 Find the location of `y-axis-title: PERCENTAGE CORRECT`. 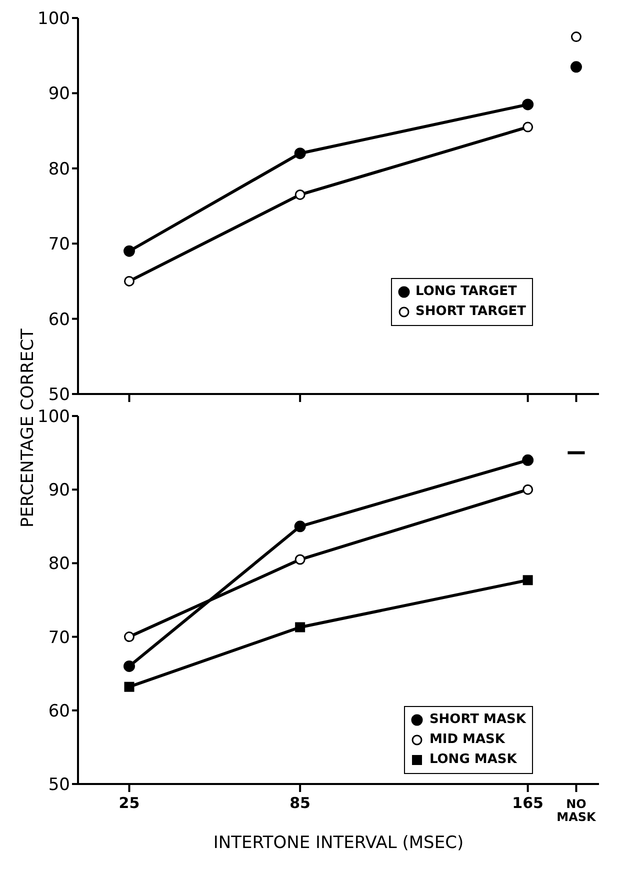

y-axis-title: PERCENTAGE CORRECT is located at coordinates (28, 428).